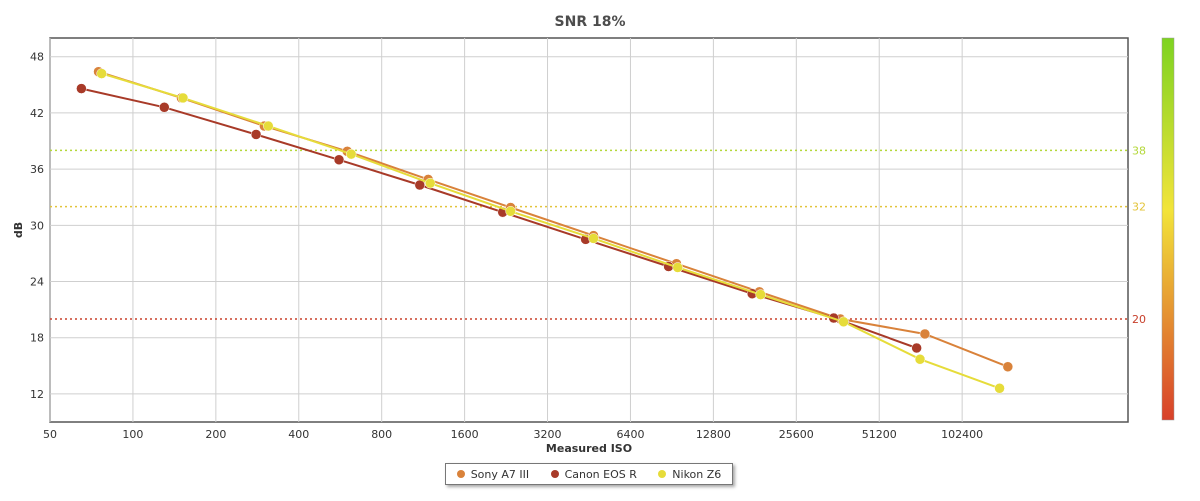 The image size is (1200, 501). Describe the element at coordinates (500, 474) in the screenshot. I see `legend-label: Sony A7 III` at that location.